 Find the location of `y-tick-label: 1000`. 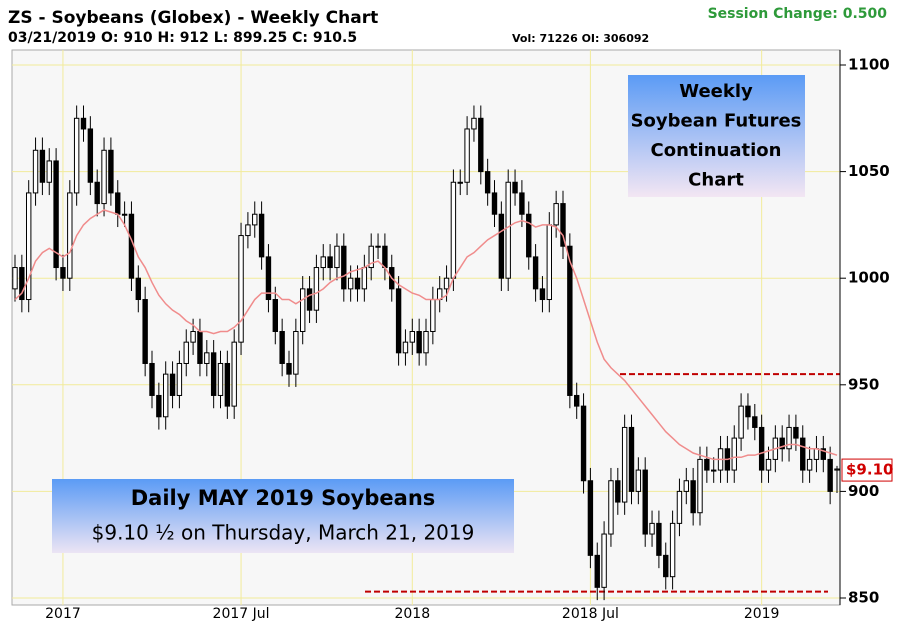

y-tick-label: 1000 is located at coordinates (869, 278).